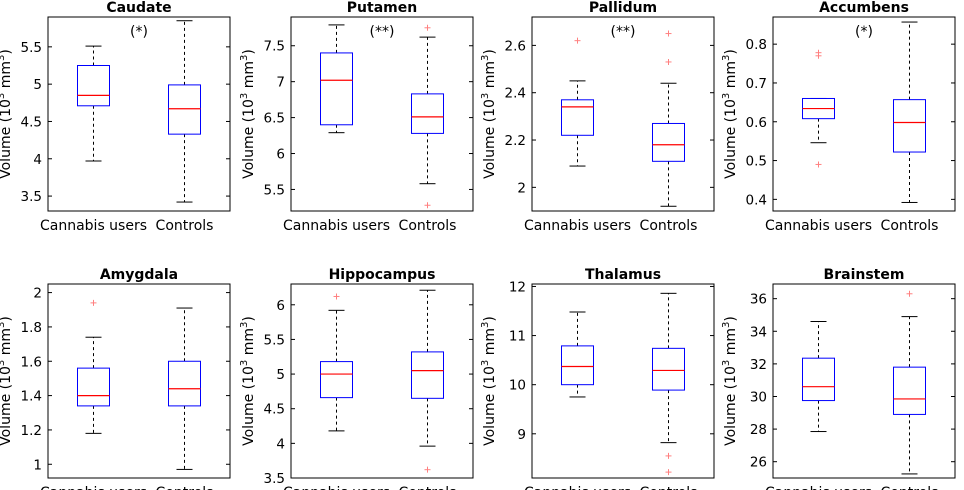 The width and height of the screenshot is (964, 490). I want to click on y-tick-label: 10, so click(517, 386).